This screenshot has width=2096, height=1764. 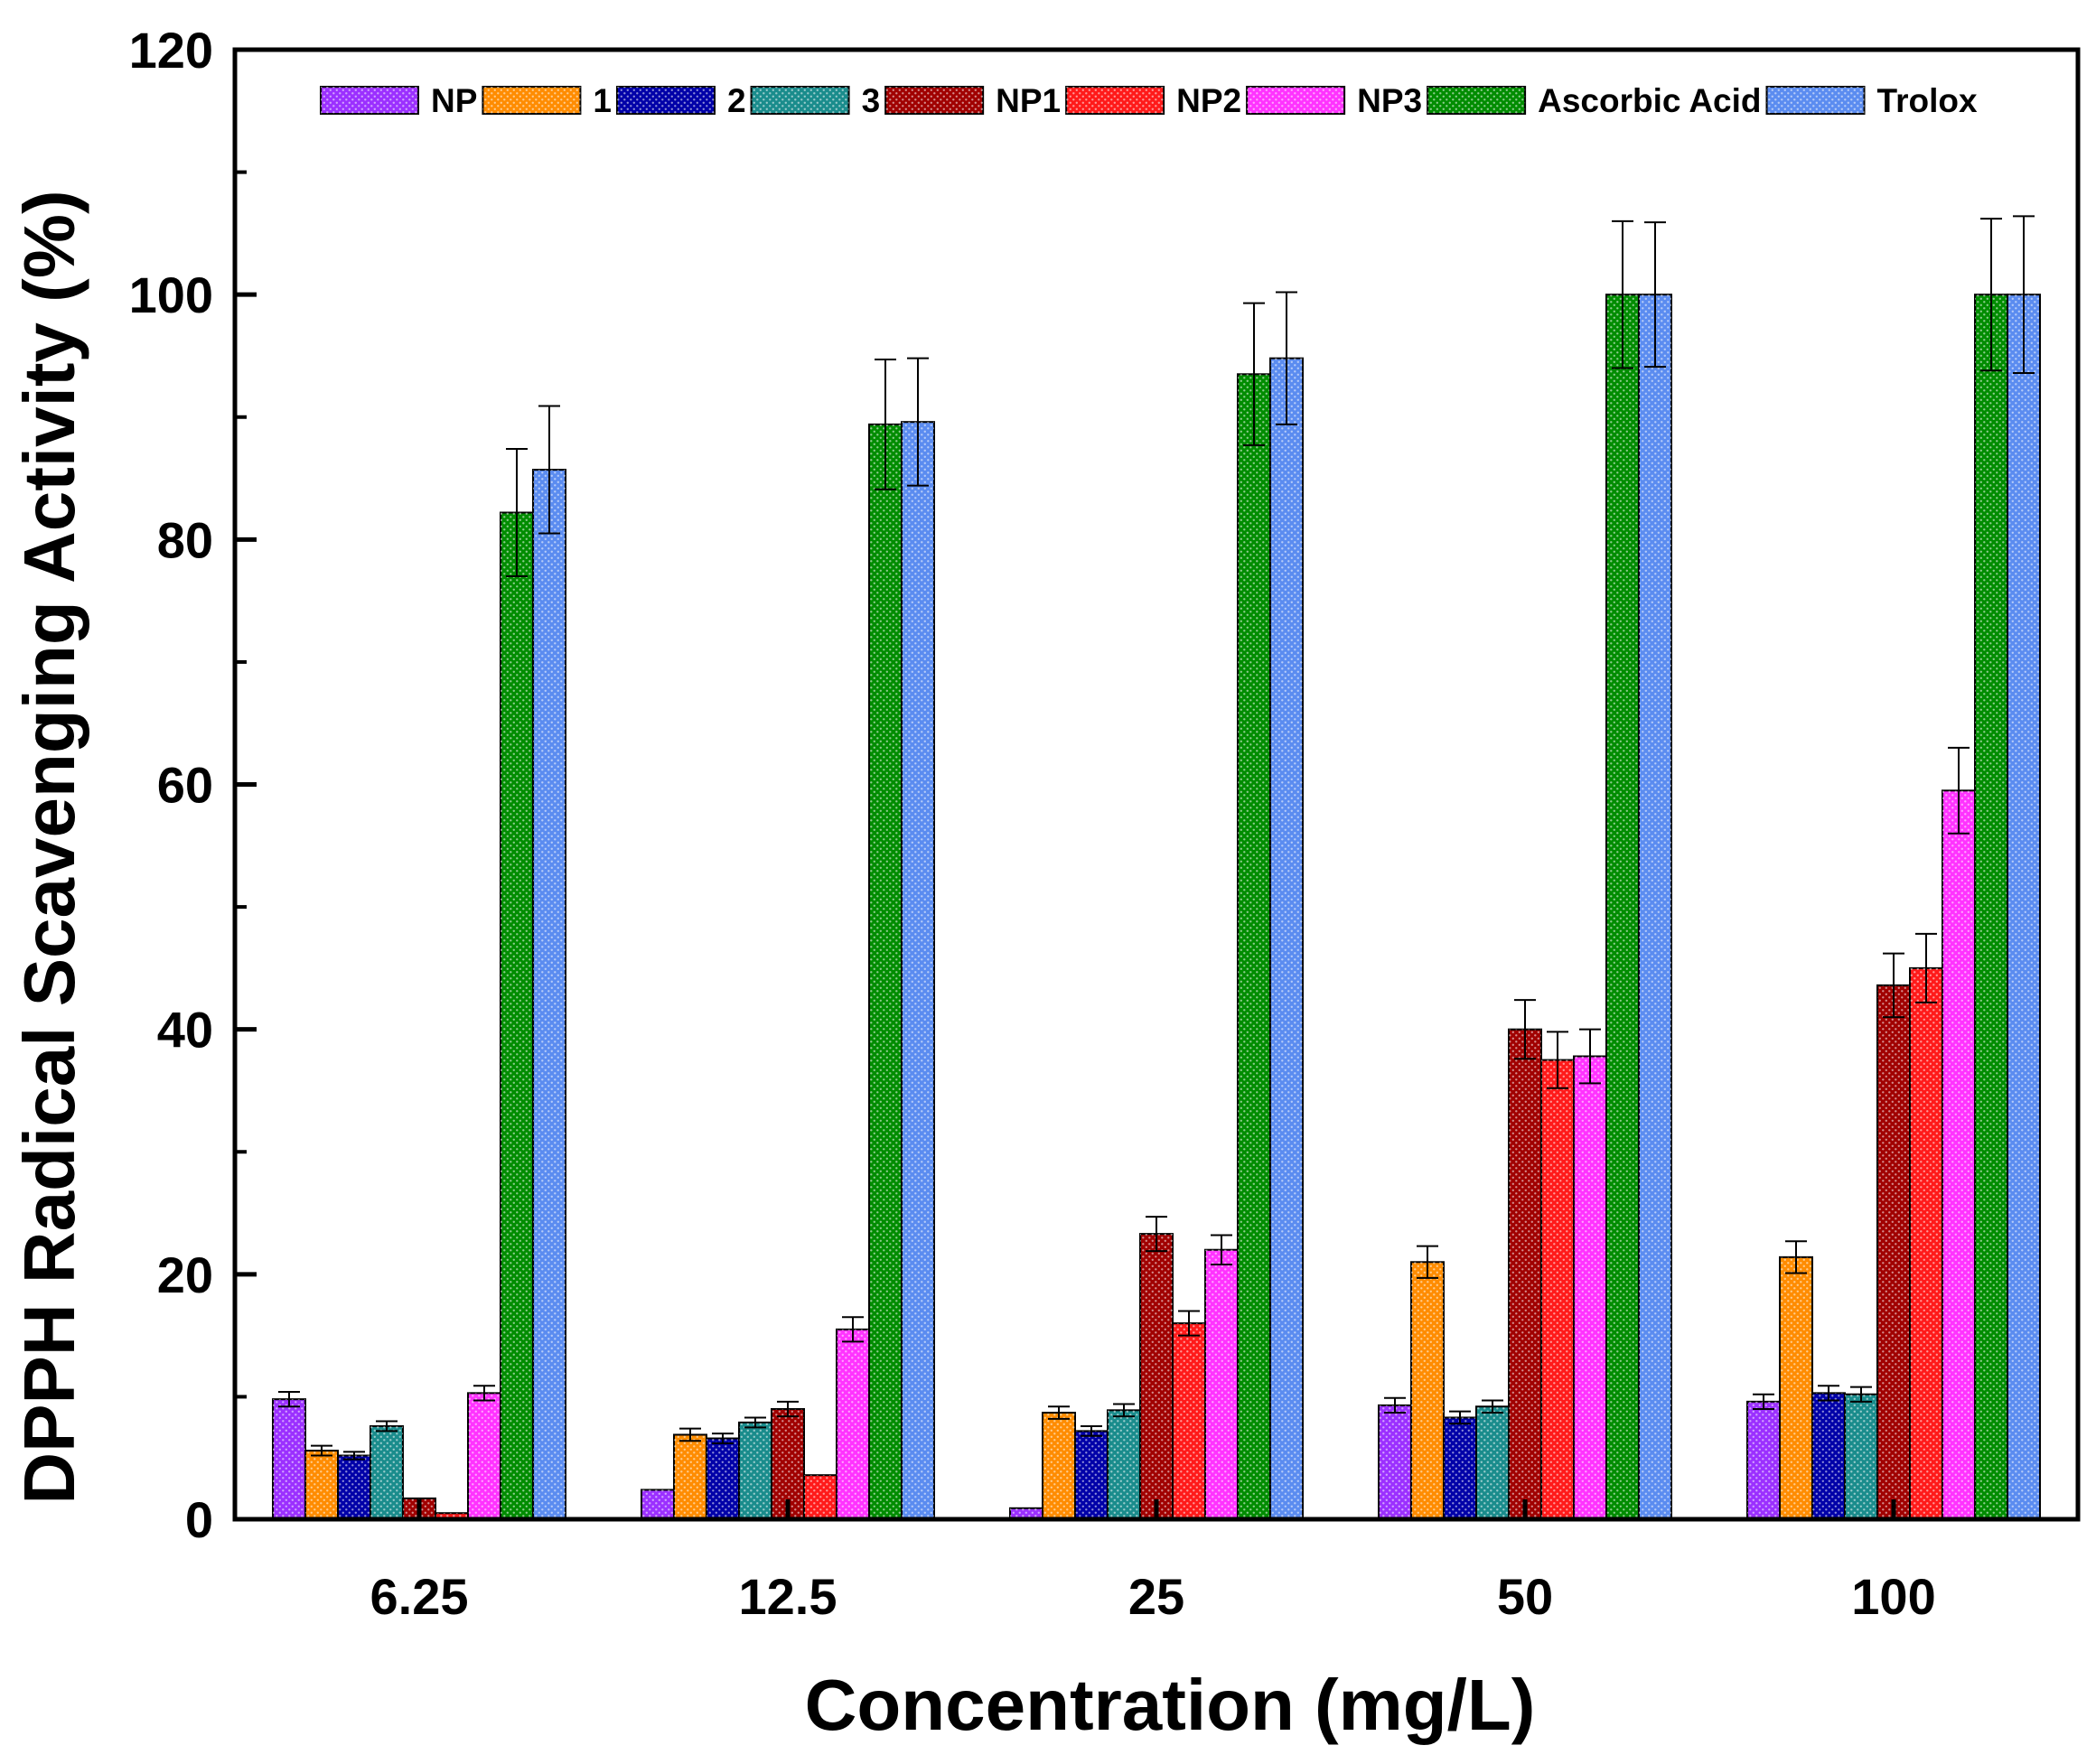 I want to click on legend-item-np1: NP1, so click(x=972, y=100).